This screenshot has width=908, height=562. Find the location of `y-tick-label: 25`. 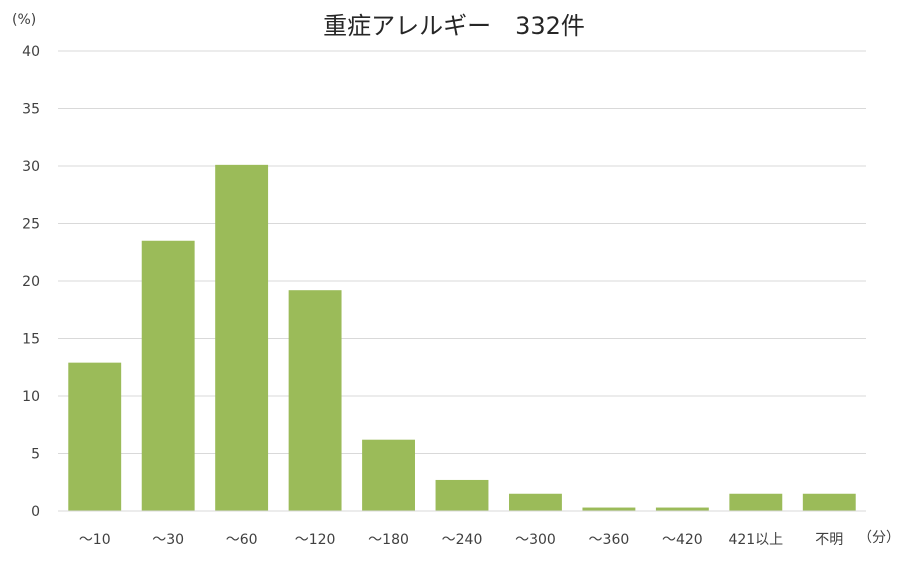

y-tick-label: 25 is located at coordinates (31, 225).